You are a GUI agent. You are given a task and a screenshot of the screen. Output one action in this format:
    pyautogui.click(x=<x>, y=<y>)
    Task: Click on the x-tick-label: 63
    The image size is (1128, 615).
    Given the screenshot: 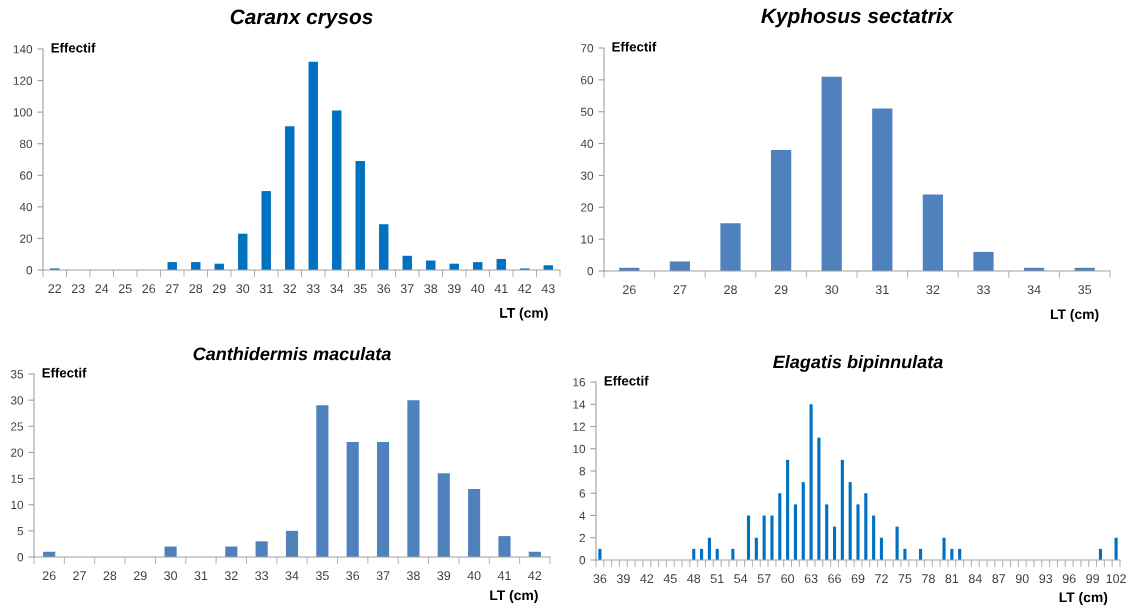 What is the action you would take?
    pyautogui.click(x=811, y=579)
    